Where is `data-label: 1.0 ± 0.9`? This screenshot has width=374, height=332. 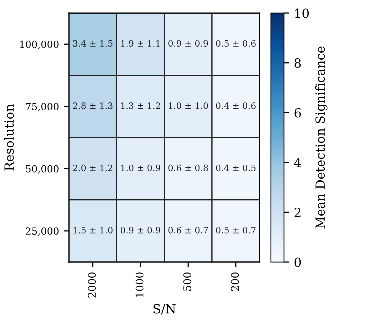 data-label: 1.0 ± 0.9 is located at coordinates (140, 168).